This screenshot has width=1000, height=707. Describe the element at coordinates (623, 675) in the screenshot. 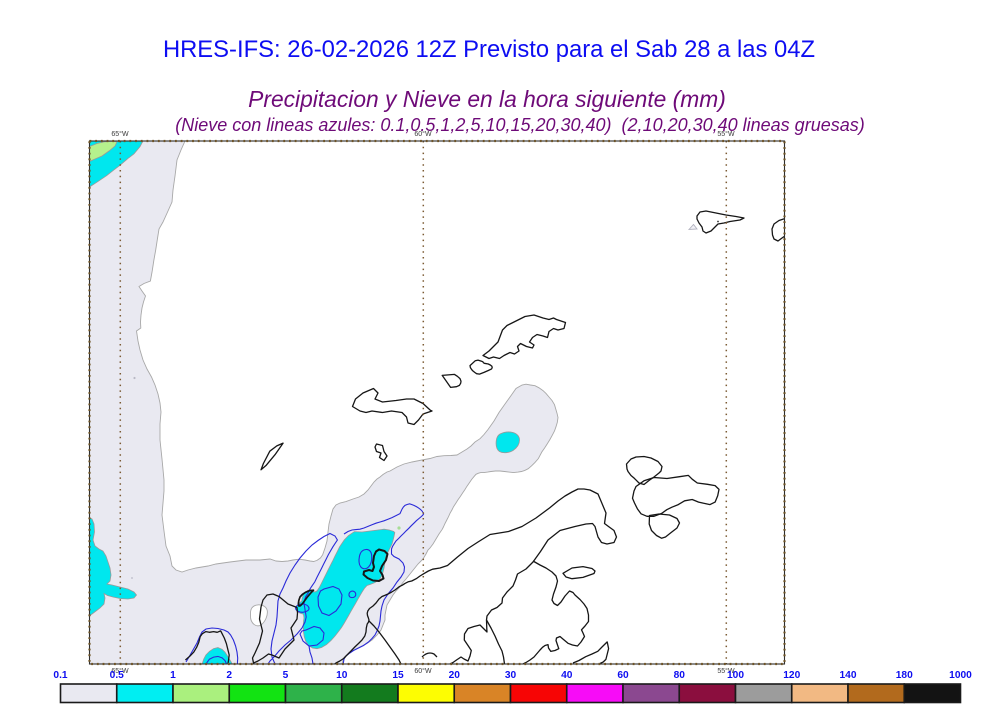

I see `svg-text: 60` at that location.